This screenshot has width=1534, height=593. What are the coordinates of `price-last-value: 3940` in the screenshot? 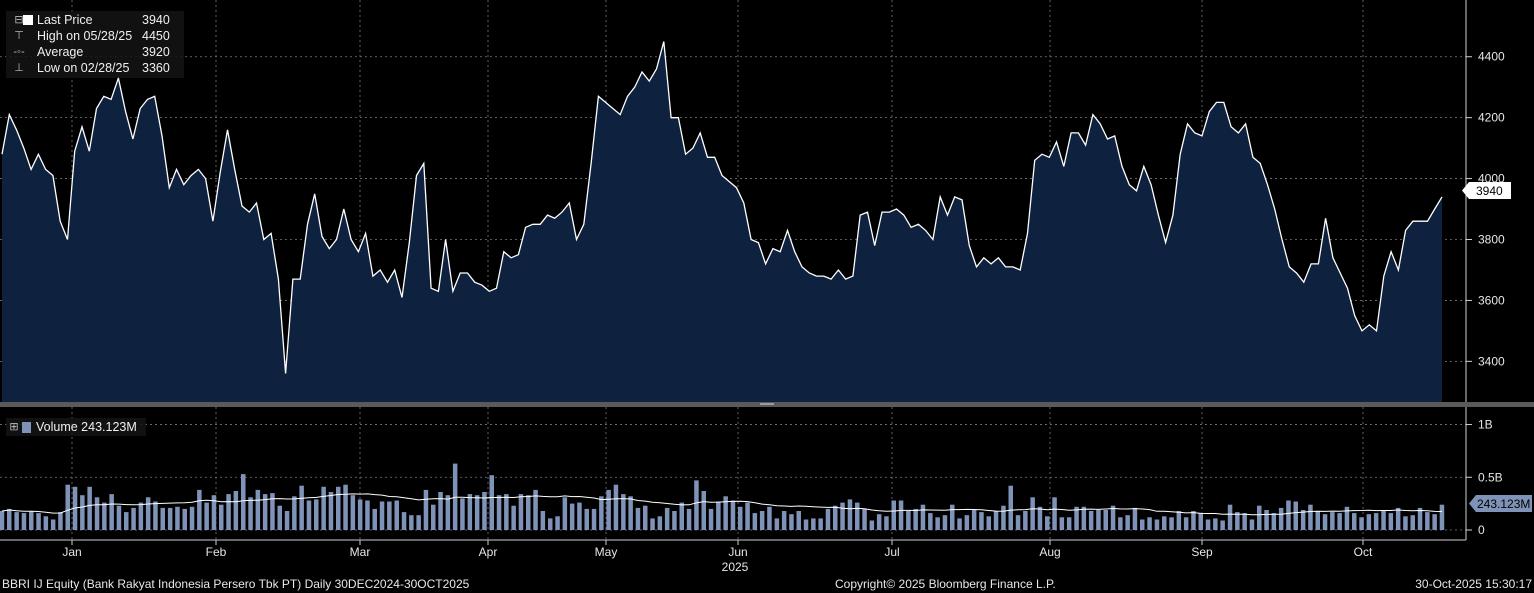 It's located at (1489, 191).